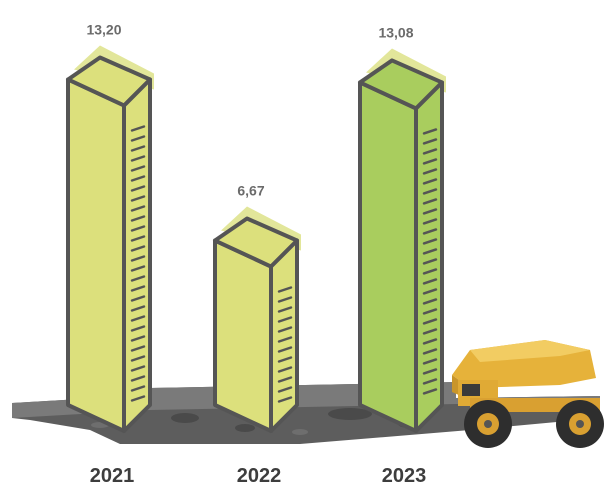 The image size is (607, 488). Describe the element at coordinates (250, 191) in the screenshot. I see `value-label-2022: 6,67` at that location.